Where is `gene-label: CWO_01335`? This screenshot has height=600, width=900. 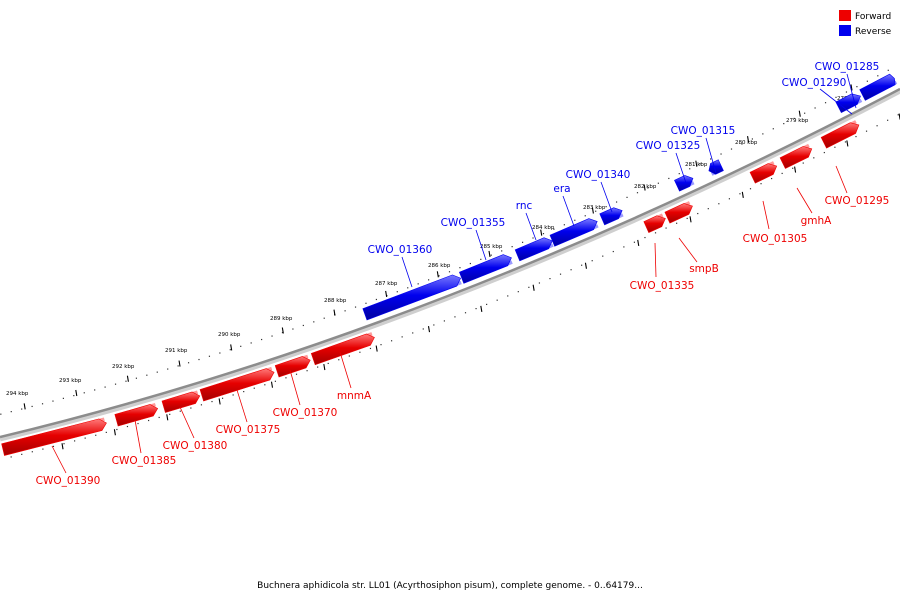 gene-label: CWO_01335 is located at coordinates (662, 286).